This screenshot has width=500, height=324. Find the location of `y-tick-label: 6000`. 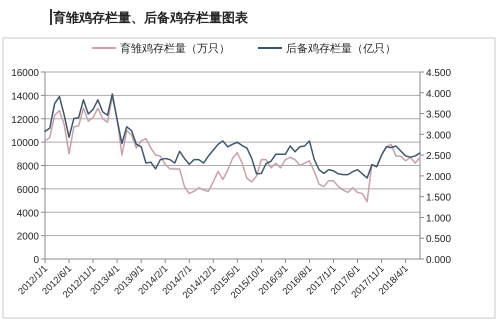

y-tick-label: 6000 is located at coordinates (28, 190).